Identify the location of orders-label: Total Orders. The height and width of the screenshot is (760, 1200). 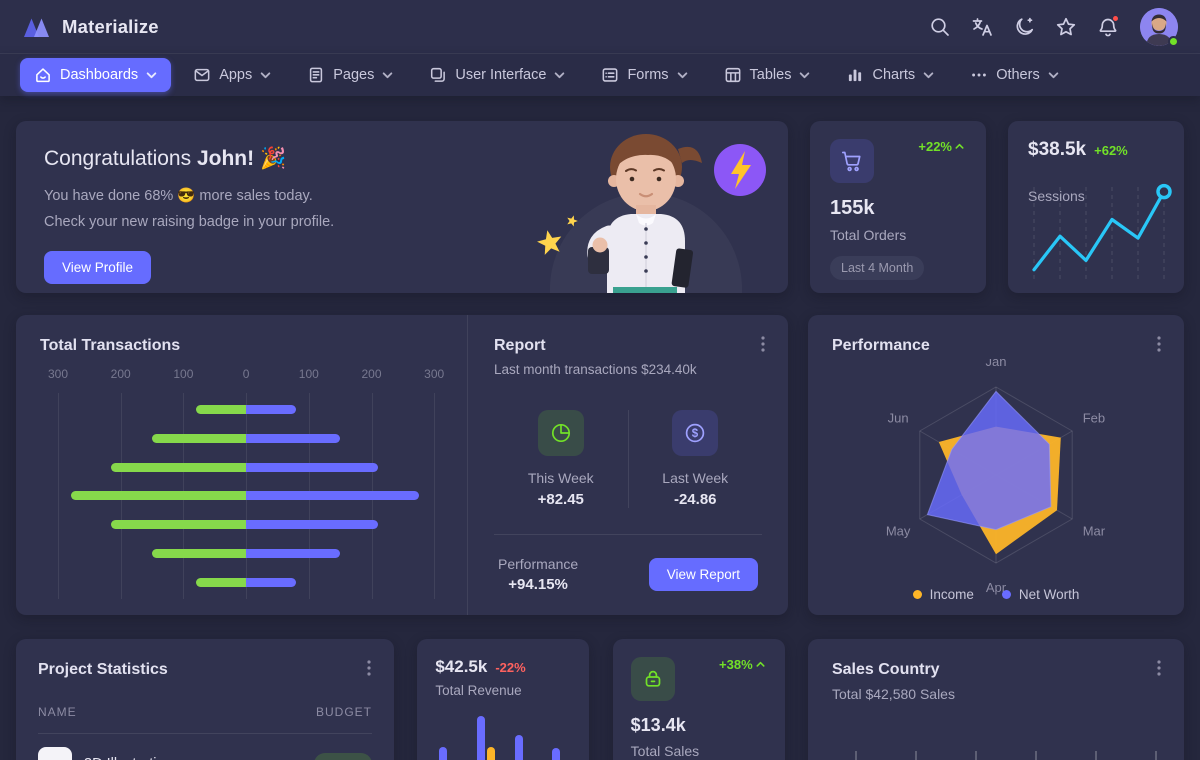
(868, 235).